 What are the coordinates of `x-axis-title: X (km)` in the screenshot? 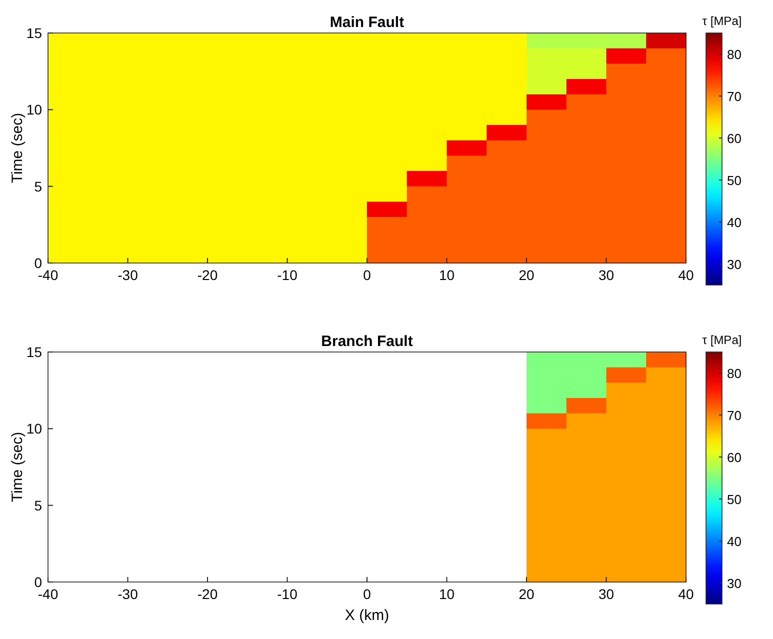 It's located at (367, 615).